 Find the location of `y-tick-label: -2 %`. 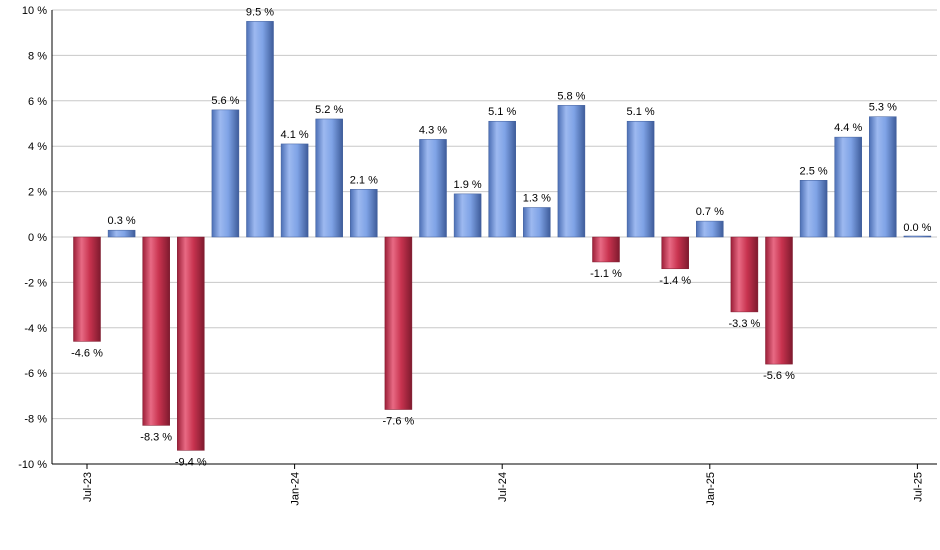

y-tick-label: -2 % is located at coordinates (35, 283).